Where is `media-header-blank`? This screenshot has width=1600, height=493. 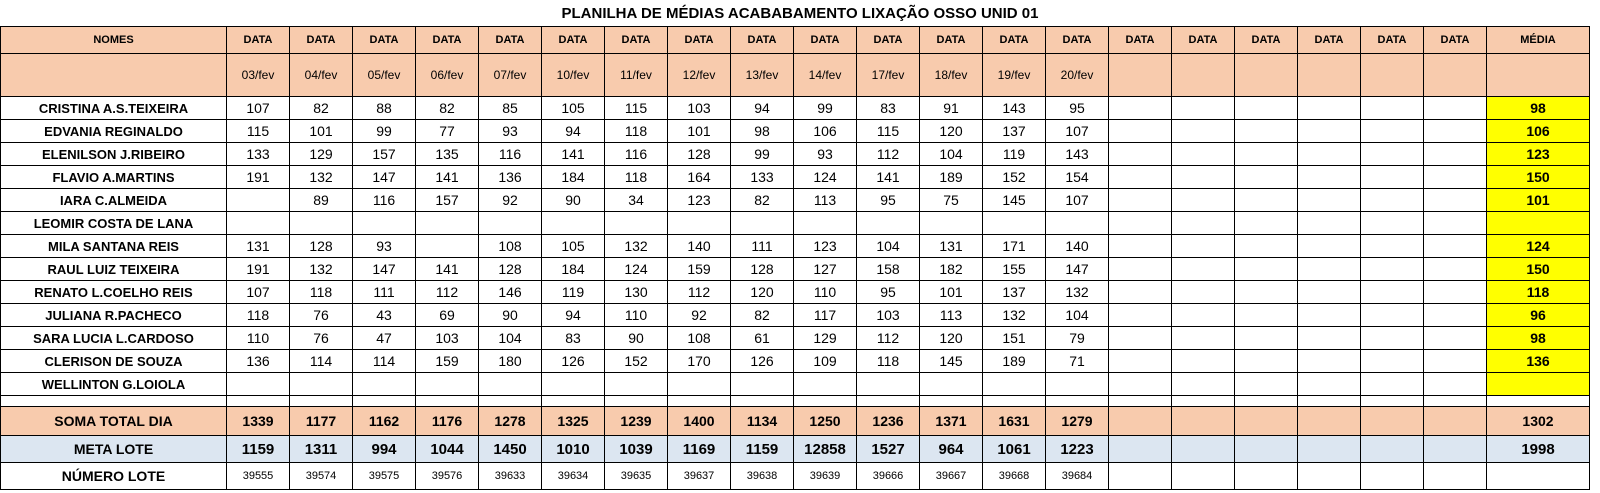
media-header-blank is located at coordinates (1538, 75).